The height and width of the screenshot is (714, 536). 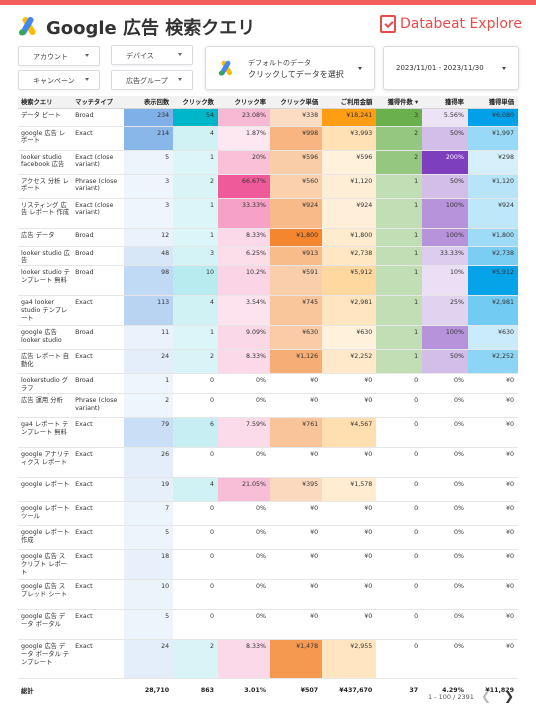 I want to click on cell-cpc: ¥1,478, so click(x=296, y=659).